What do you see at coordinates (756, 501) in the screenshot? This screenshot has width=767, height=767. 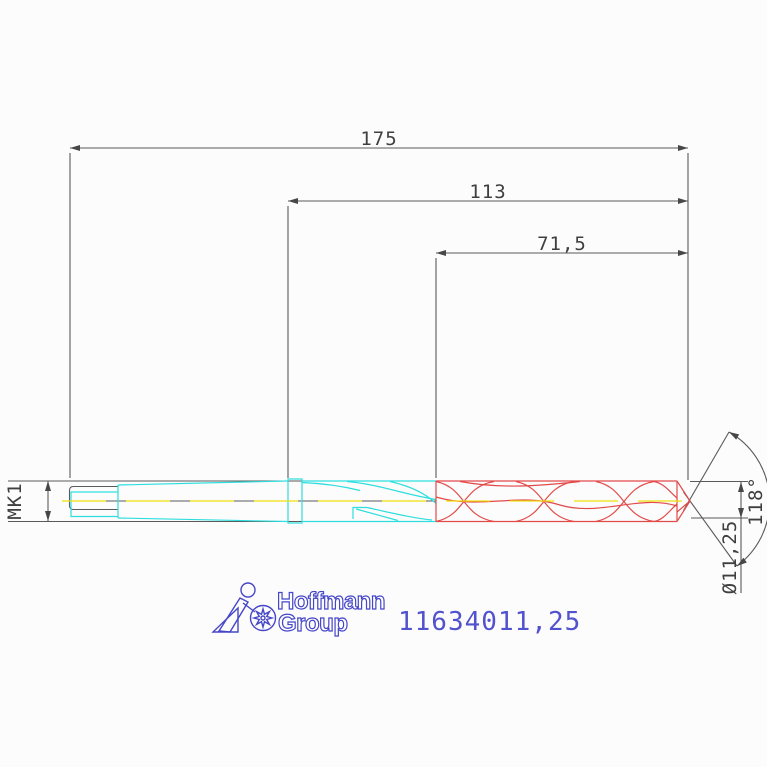 I see `dim-point-angle: 118°` at bounding box center [756, 501].